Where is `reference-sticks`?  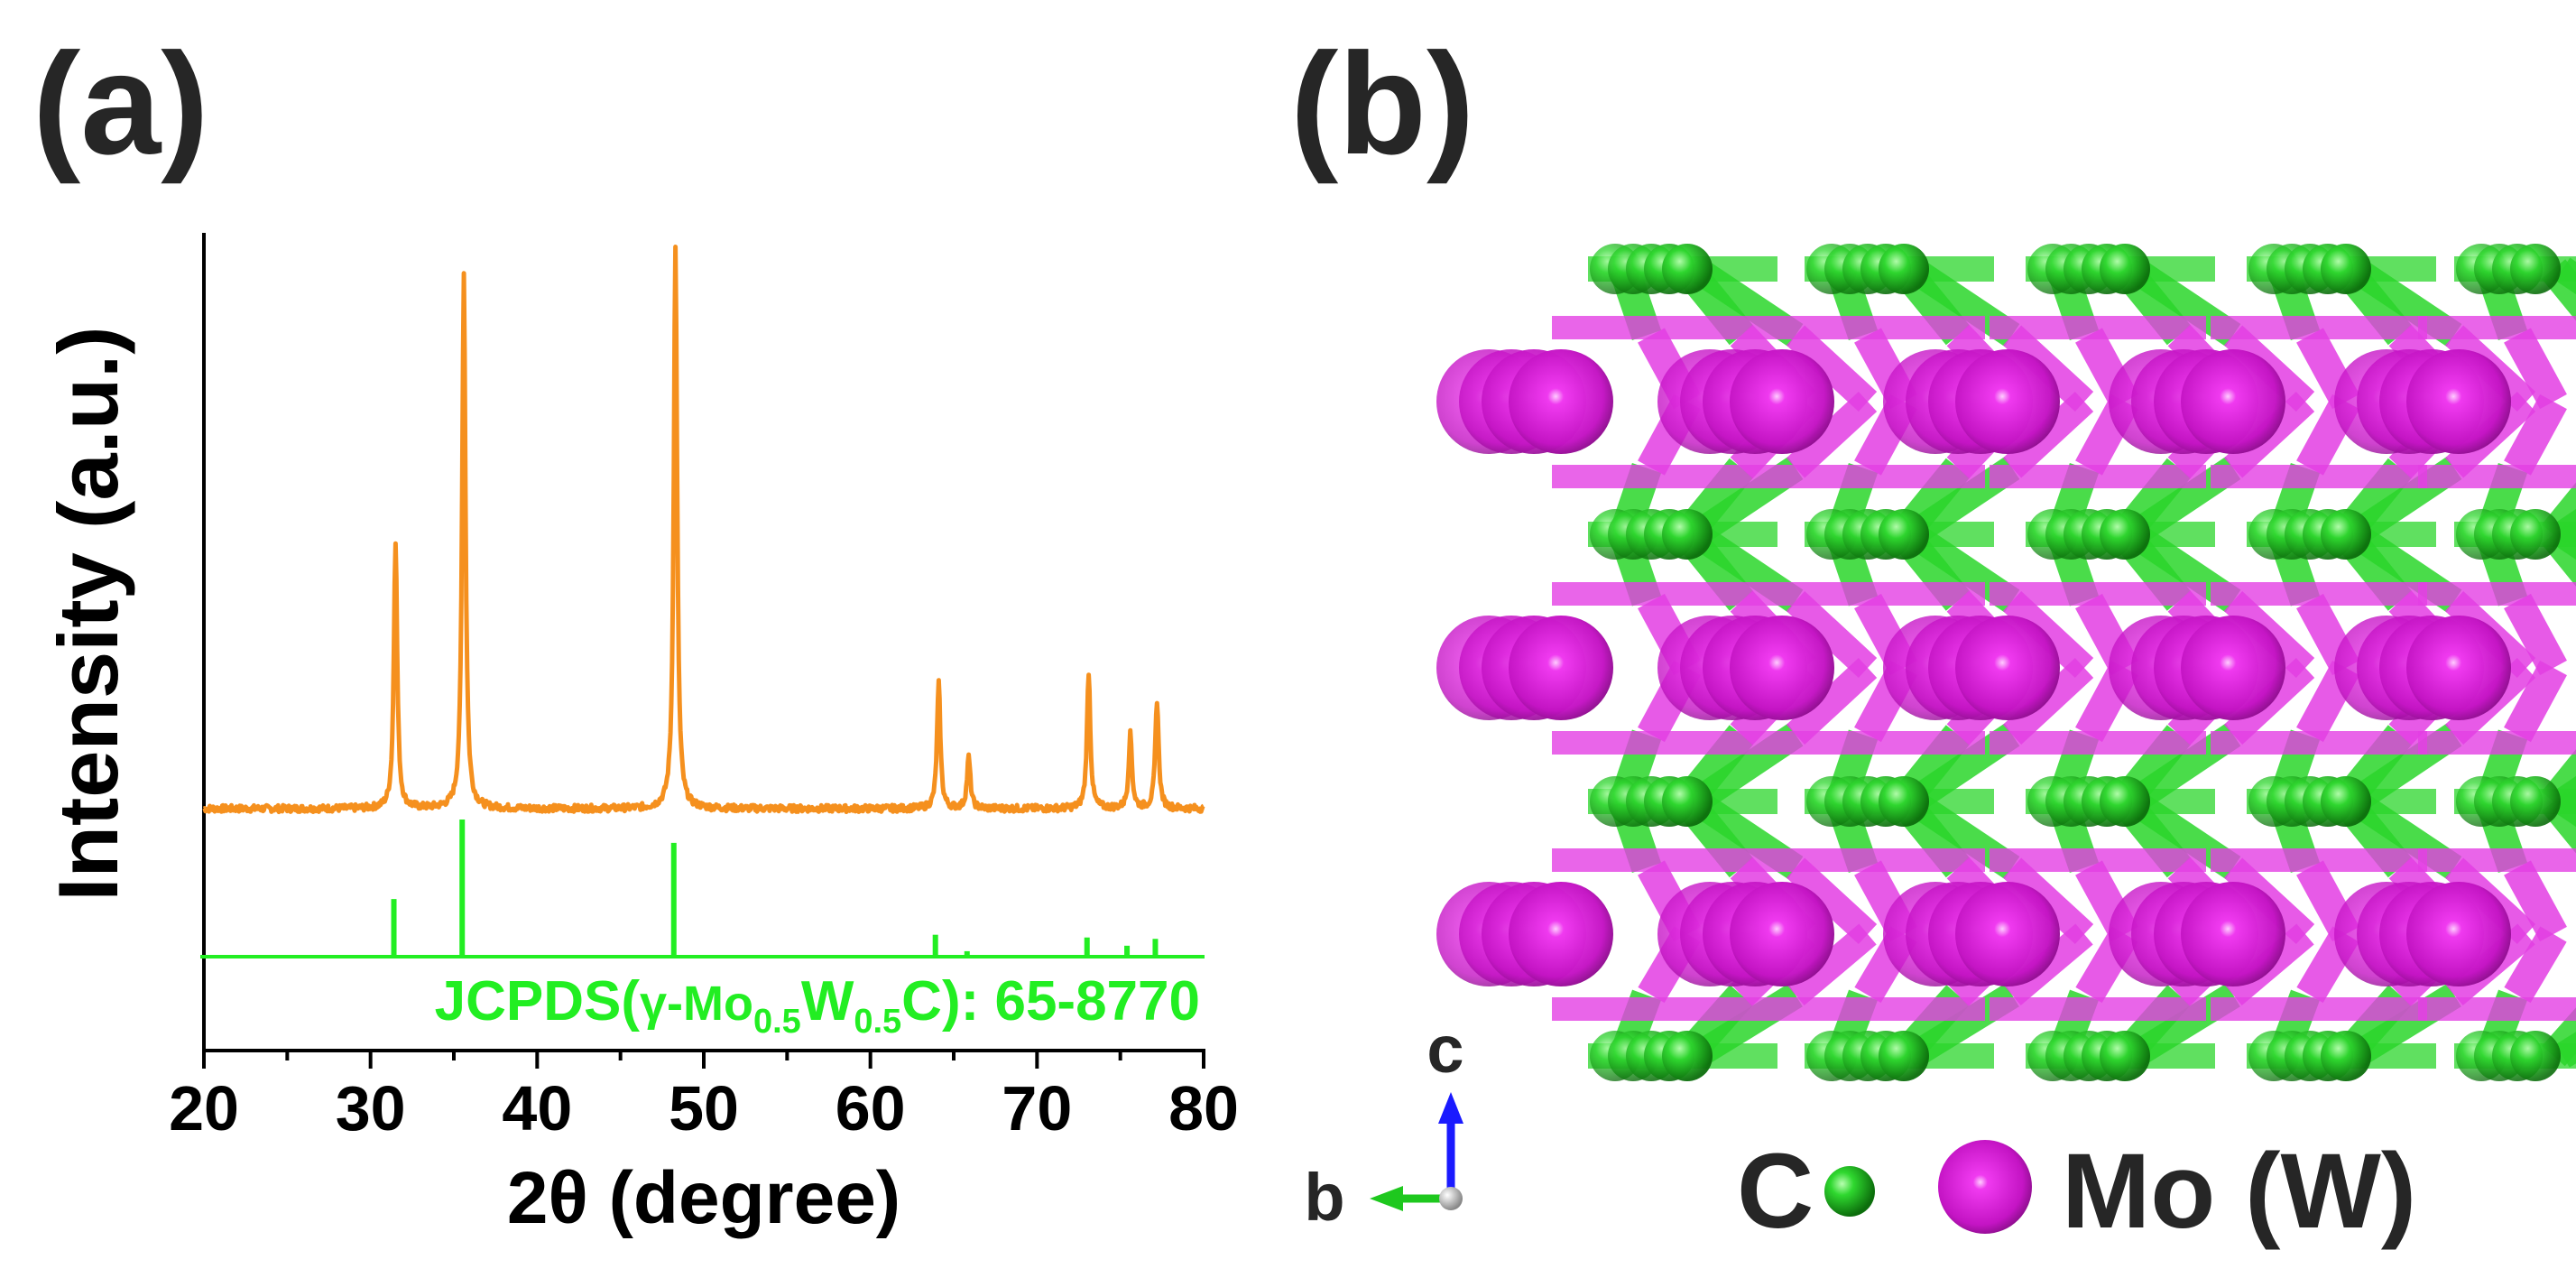
reference-sticks is located at coordinates (775, 889).